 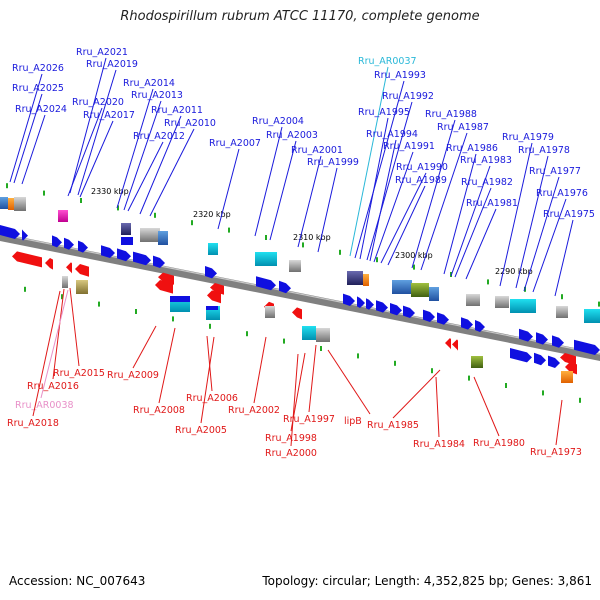 What do you see at coordinates (414, 255) in the screenshot?
I see `kbp-tick-label: 2300 kbp` at bounding box center [414, 255].